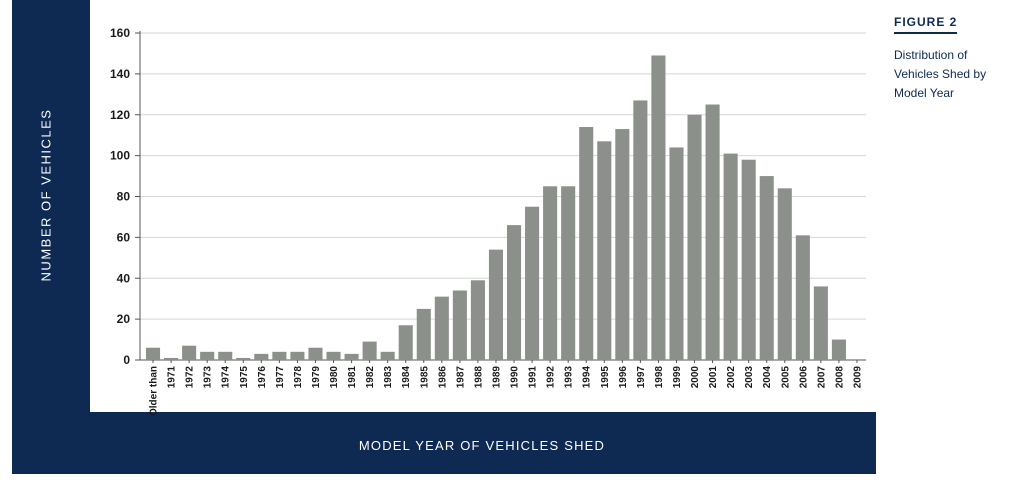 The height and width of the screenshot is (488, 1024). I want to click on x-tick-label: 2003, so click(749, 377).